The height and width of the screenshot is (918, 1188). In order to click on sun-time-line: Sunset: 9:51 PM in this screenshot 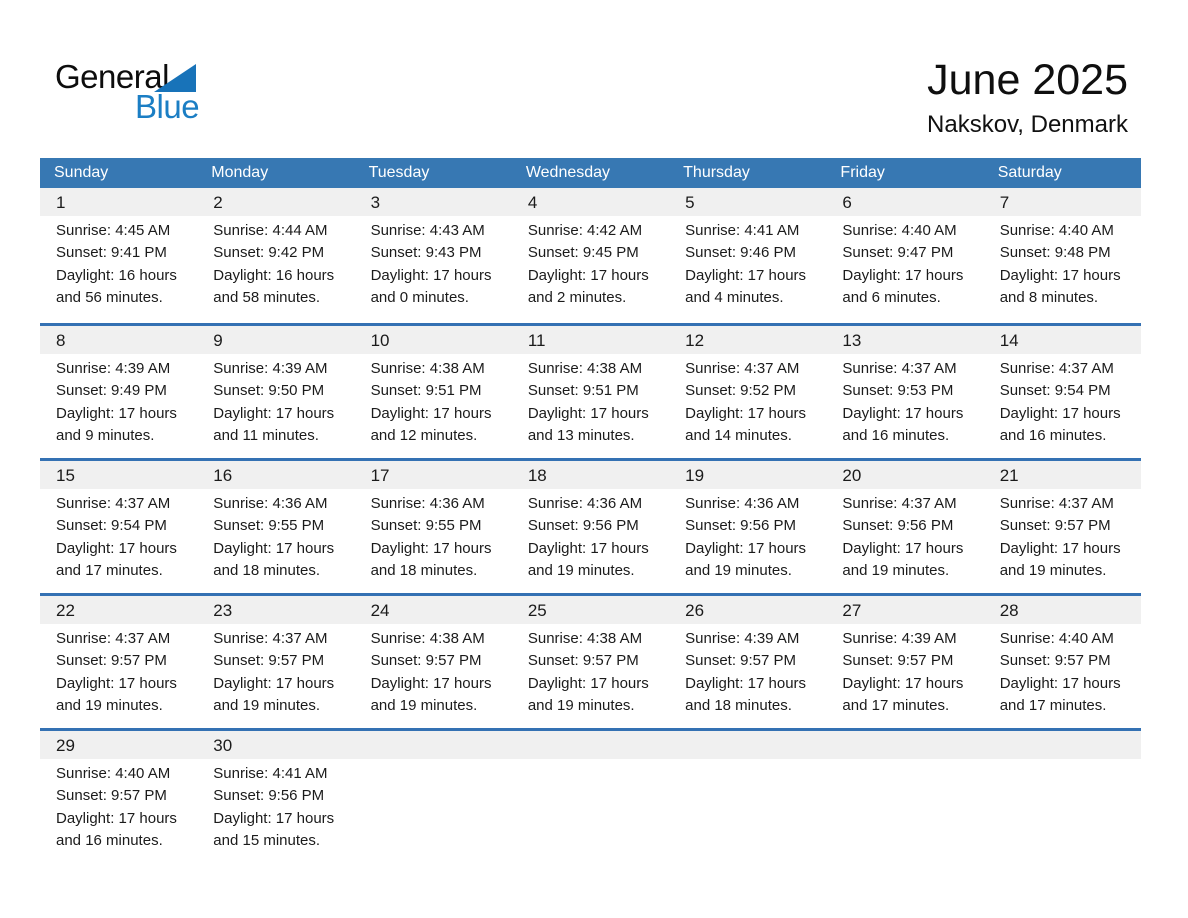, I will do `click(426, 391)`.